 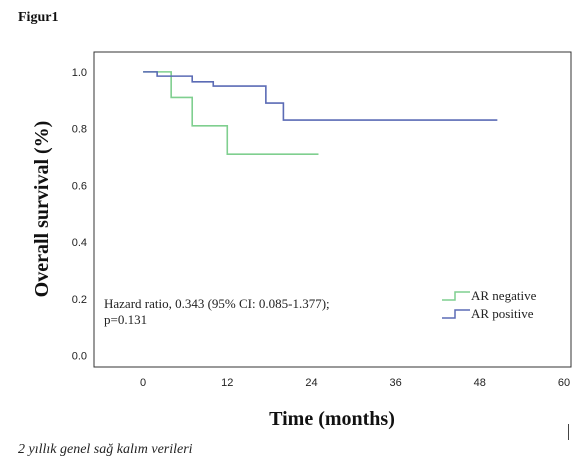 What do you see at coordinates (320, 96) in the screenshot?
I see `series-line-ar-positive` at bounding box center [320, 96].